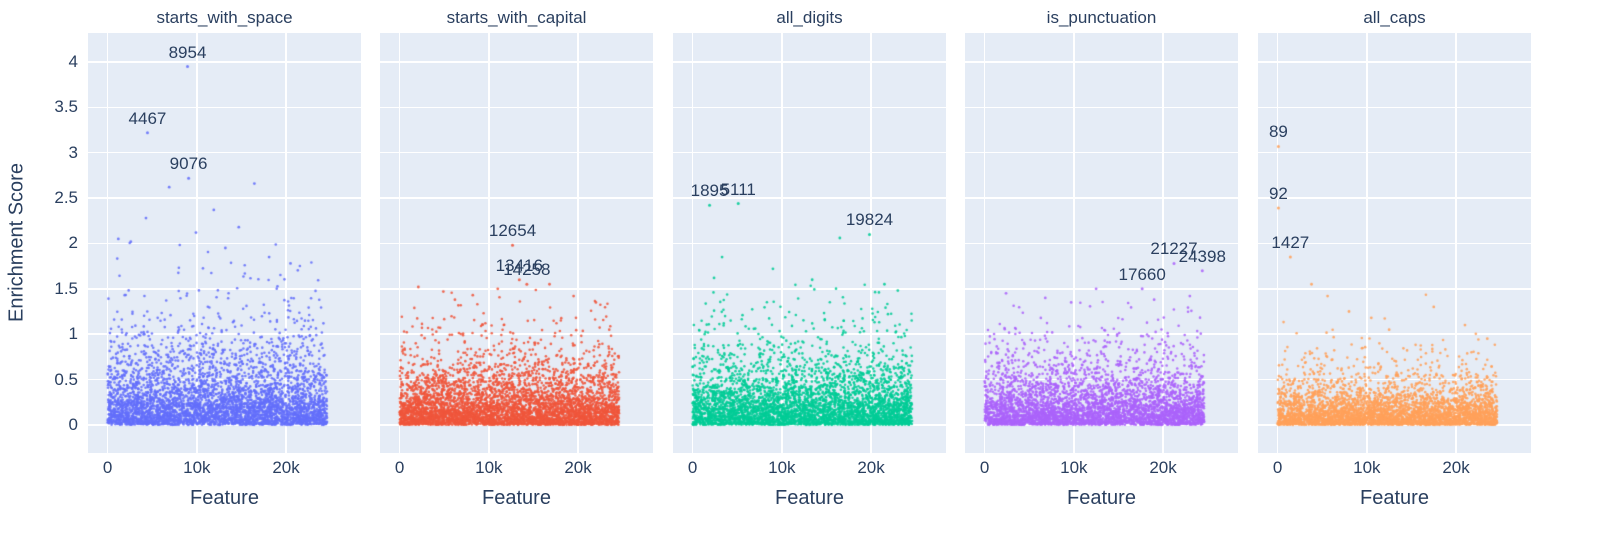  Describe the element at coordinates (1394, 17) in the screenshot. I see `facet-title: all_caps` at that location.